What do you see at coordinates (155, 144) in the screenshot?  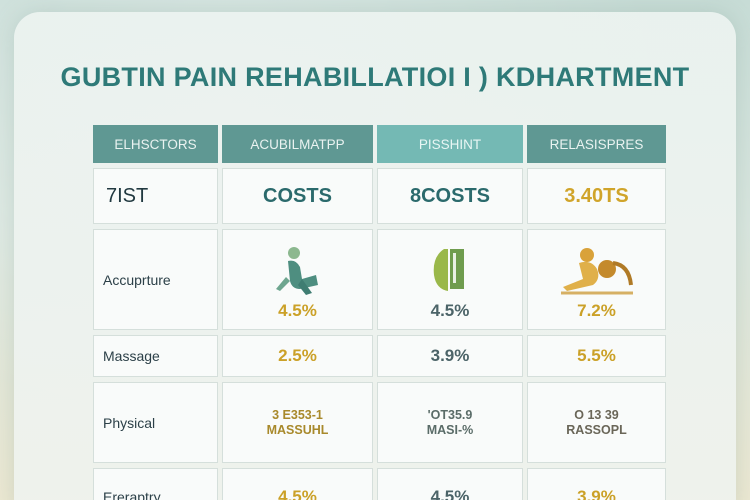 I see `header-cell-1: ELHSCTORS` at bounding box center [155, 144].